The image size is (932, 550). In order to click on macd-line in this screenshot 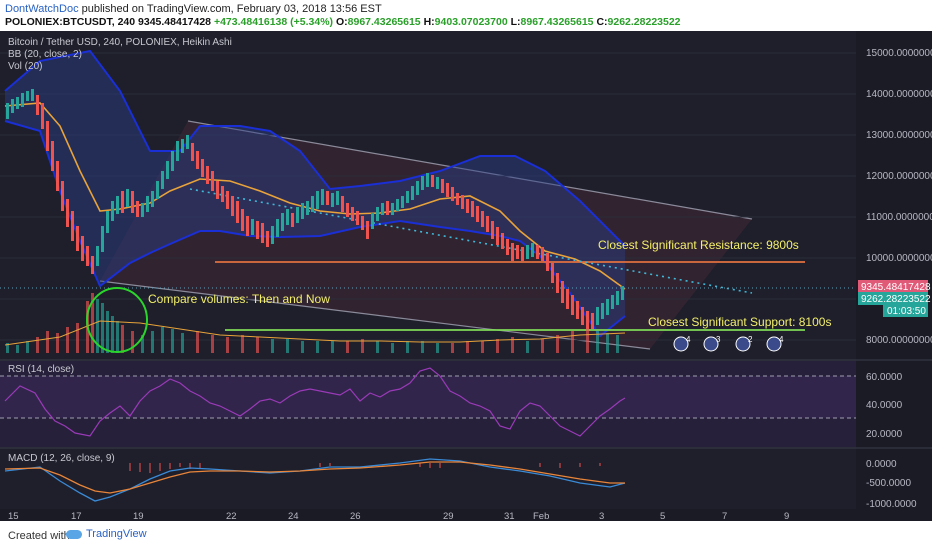, I will do `click(315, 480)`.